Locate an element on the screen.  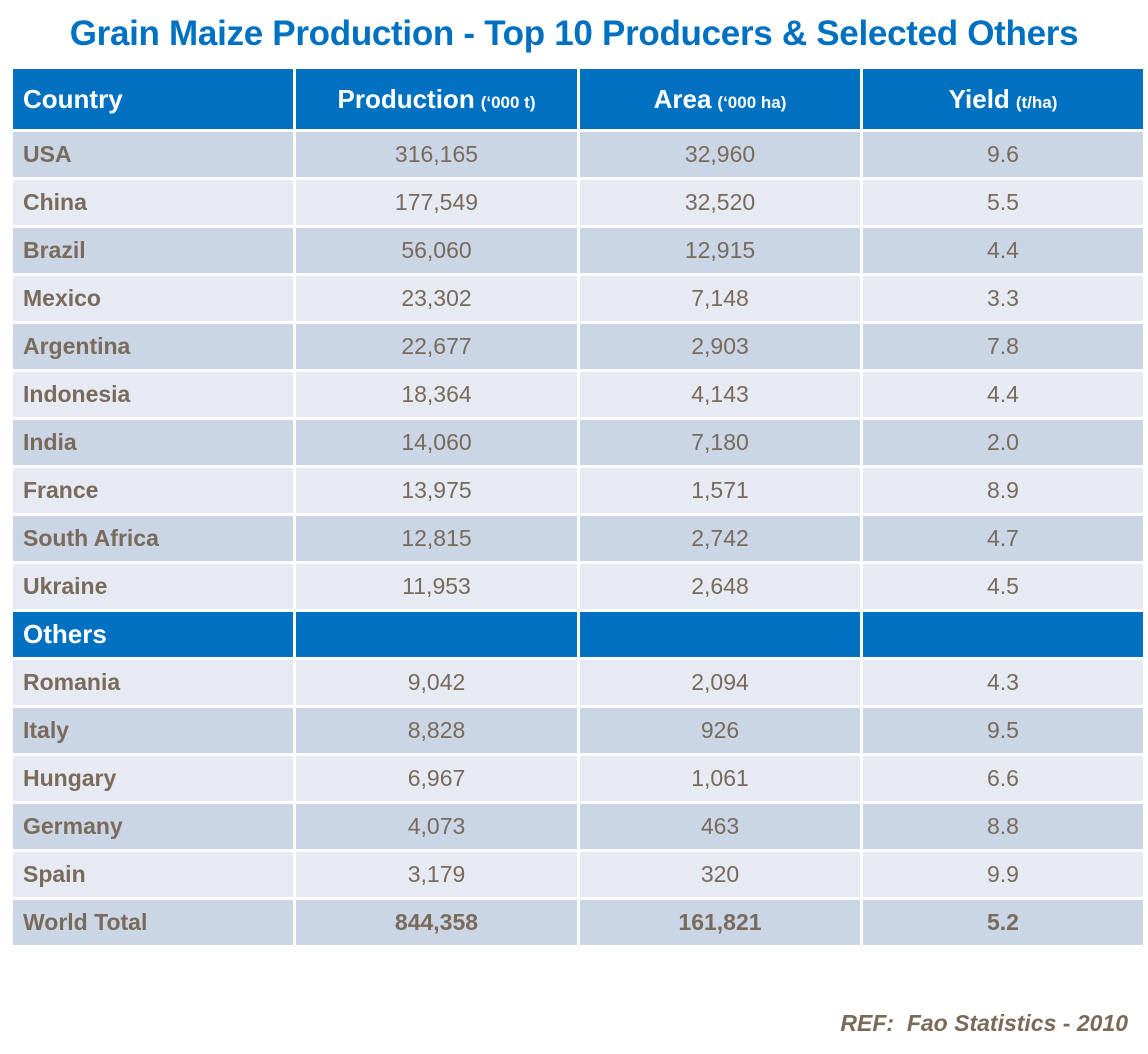
country-cell: Romania is located at coordinates (153, 682).